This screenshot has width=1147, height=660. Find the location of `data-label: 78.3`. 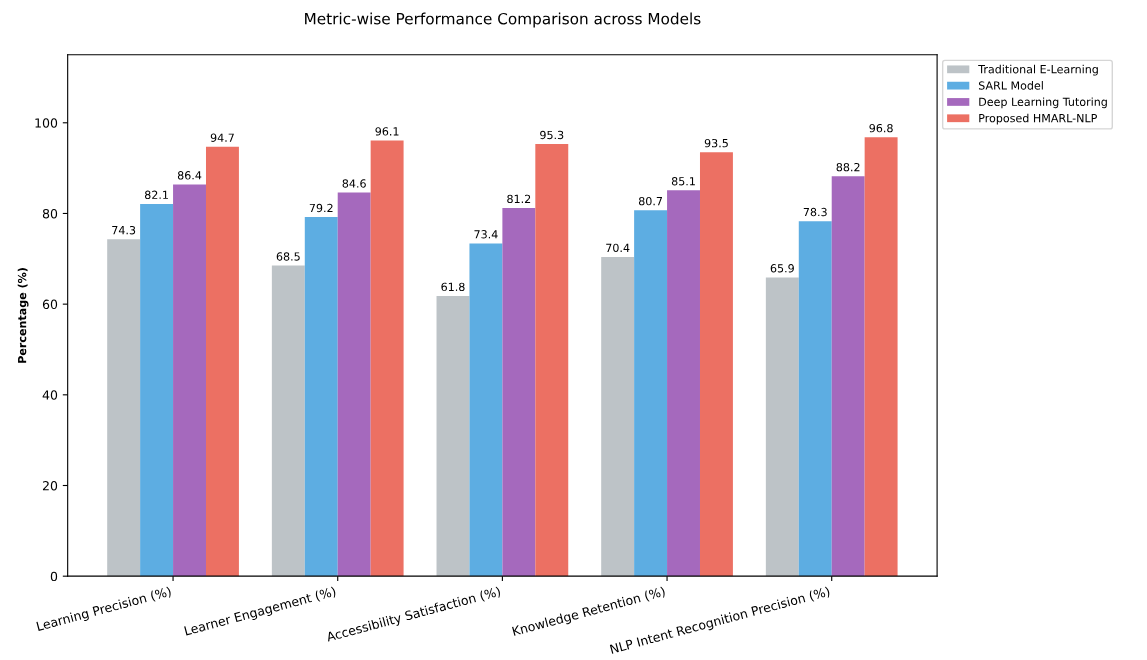

data-label: 78.3 is located at coordinates (815, 212).